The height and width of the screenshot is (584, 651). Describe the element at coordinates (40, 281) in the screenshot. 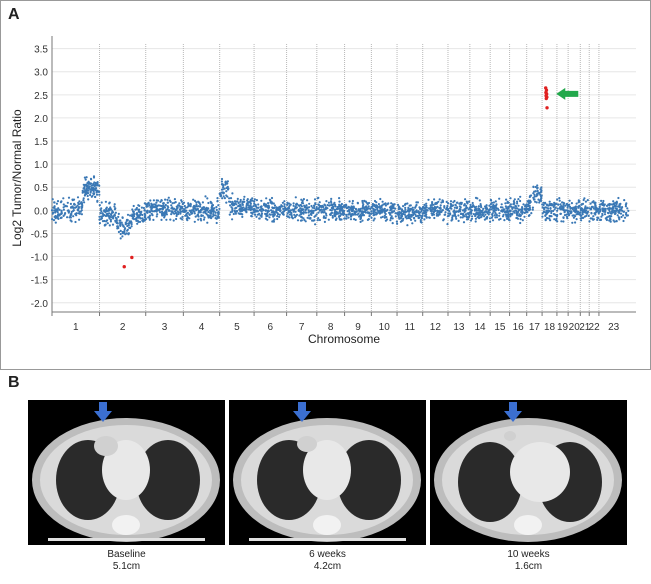

I see `y-tick-label: -1.5` at that location.